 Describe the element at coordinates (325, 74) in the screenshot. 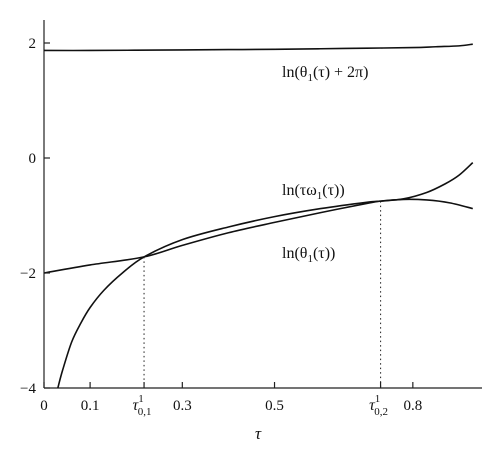

I see `curve-annotation: ln(θ1(τ) + 2π)` at that location.